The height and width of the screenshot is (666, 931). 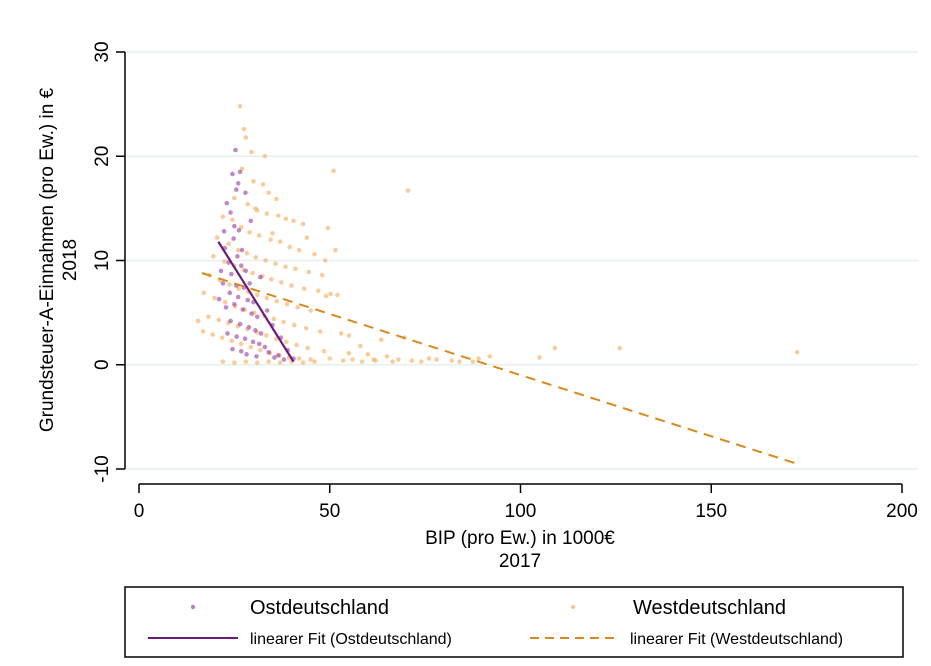 I want to click on x-tick-label-3: 150, so click(x=711, y=511).